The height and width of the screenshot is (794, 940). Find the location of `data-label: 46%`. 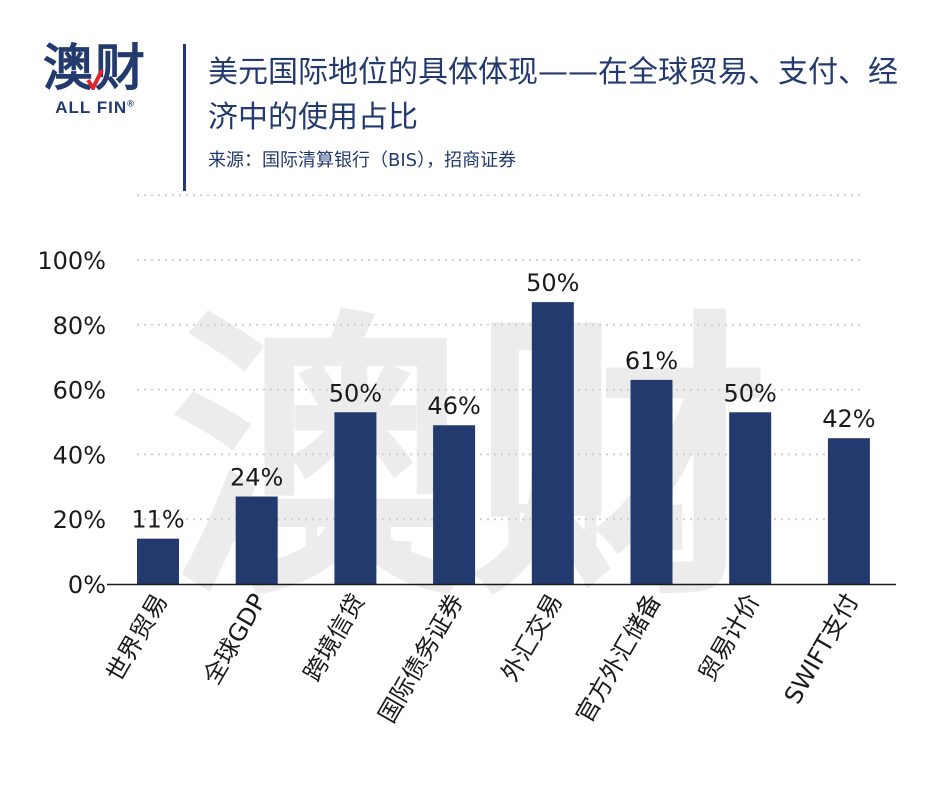

data-label: 46% is located at coordinates (453, 406).